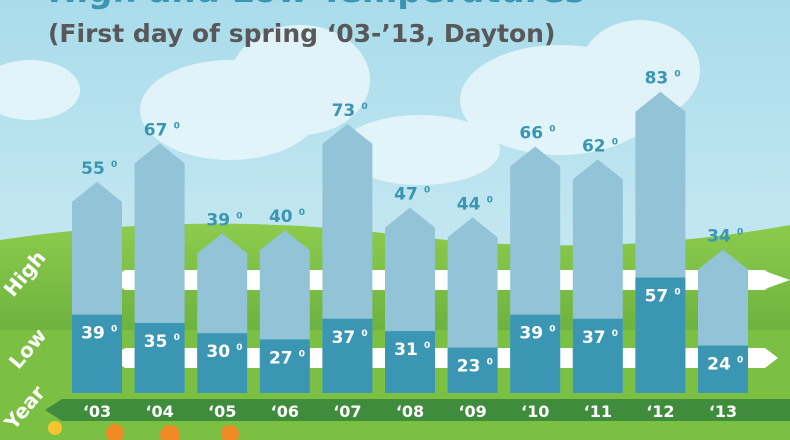 This screenshot has height=440, width=790. What do you see at coordinates (344, 111) in the screenshot?
I see `high-value-label: 73` at bounding box center [344, 111].